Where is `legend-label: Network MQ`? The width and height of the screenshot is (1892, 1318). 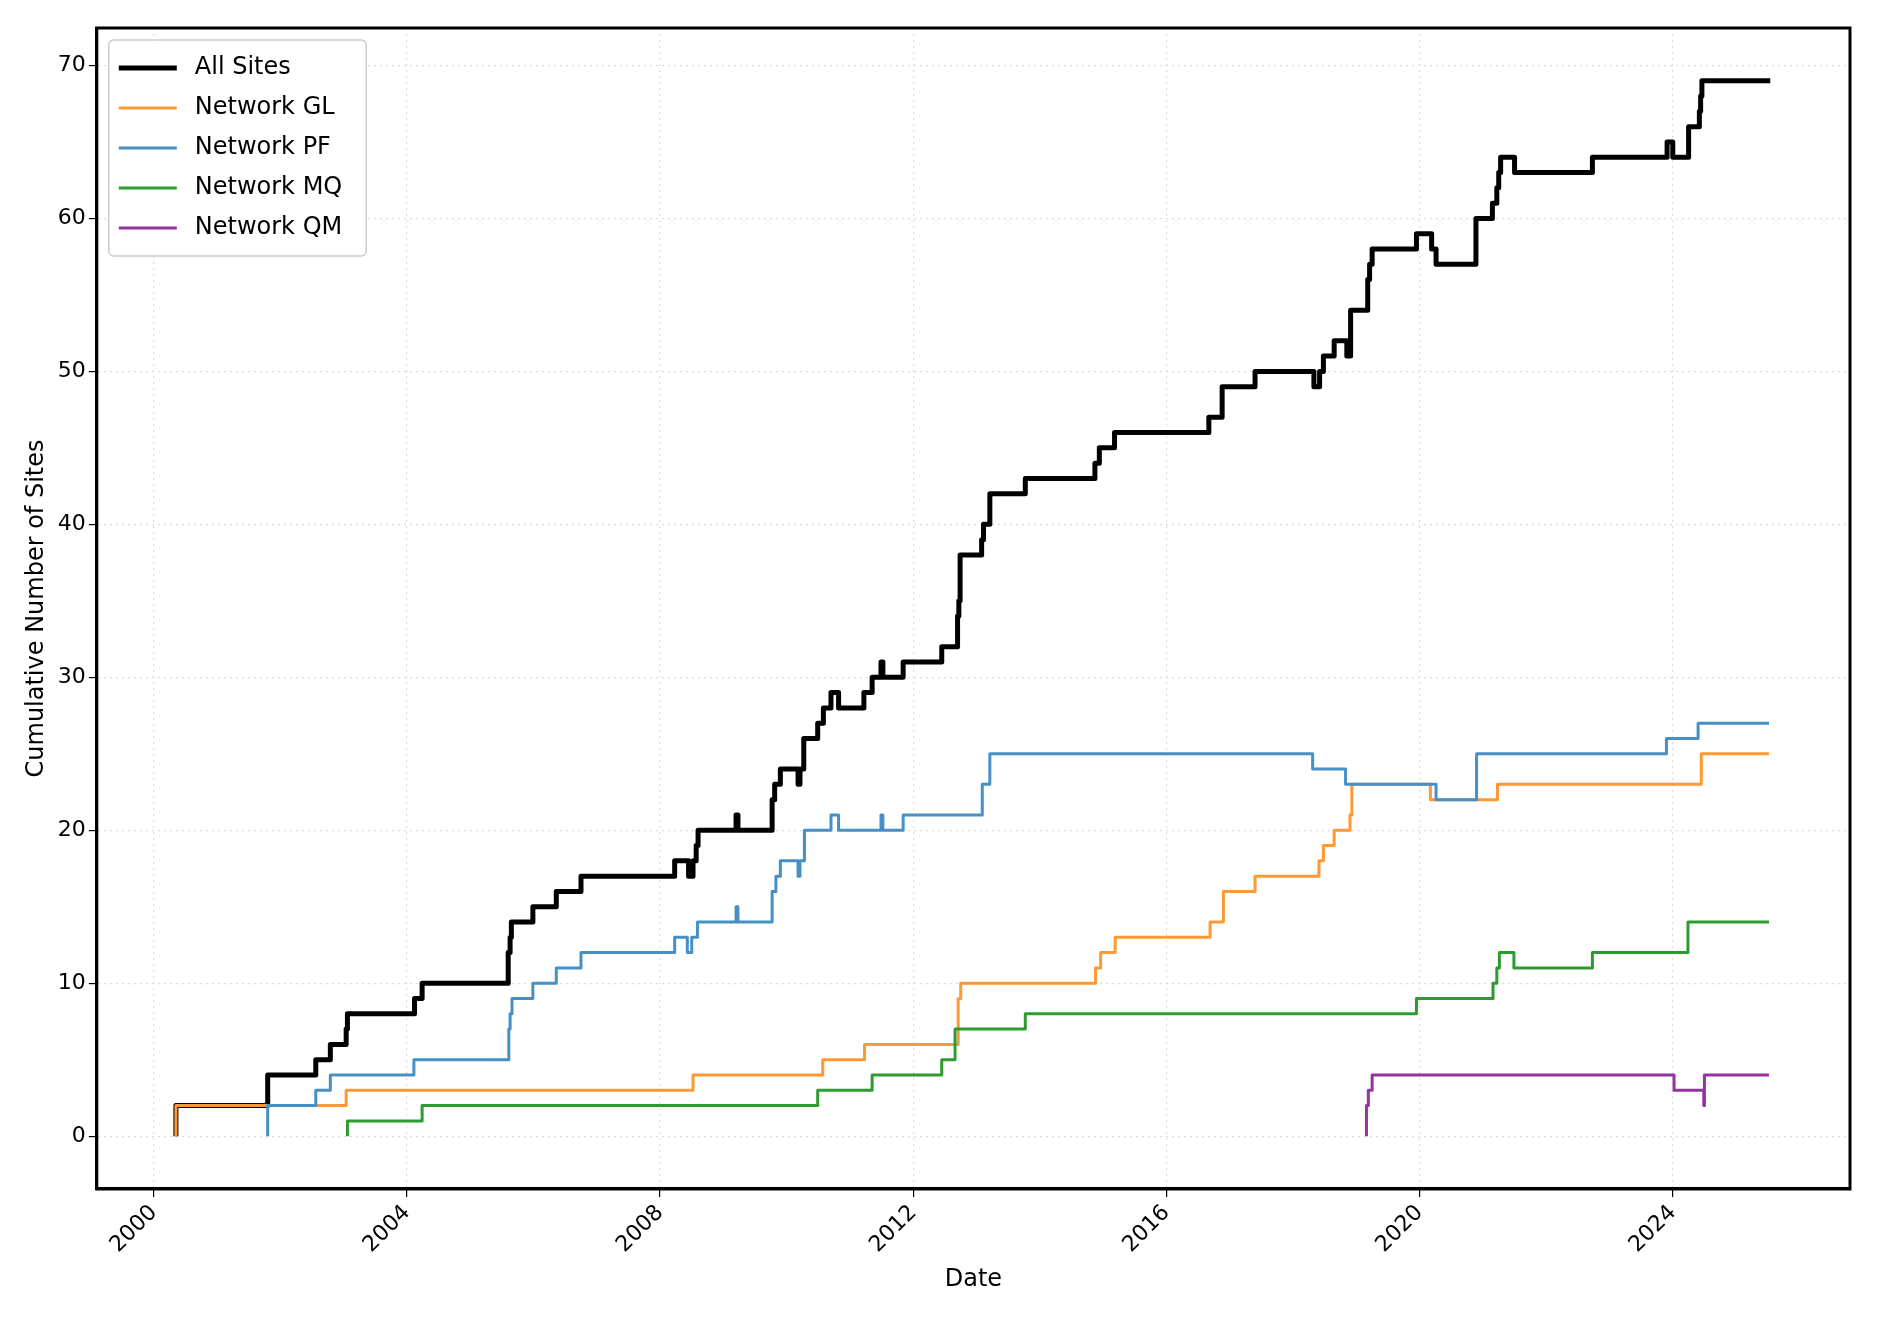
legend-label: Network MQ is located at coordinates (268, 186).